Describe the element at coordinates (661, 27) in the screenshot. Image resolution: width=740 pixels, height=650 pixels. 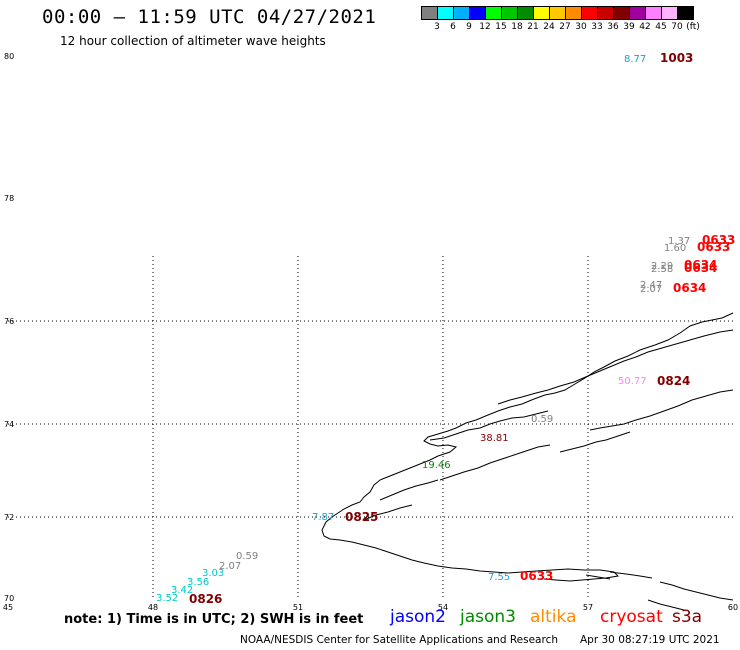
I see `colorbar-label: 45` at that location.